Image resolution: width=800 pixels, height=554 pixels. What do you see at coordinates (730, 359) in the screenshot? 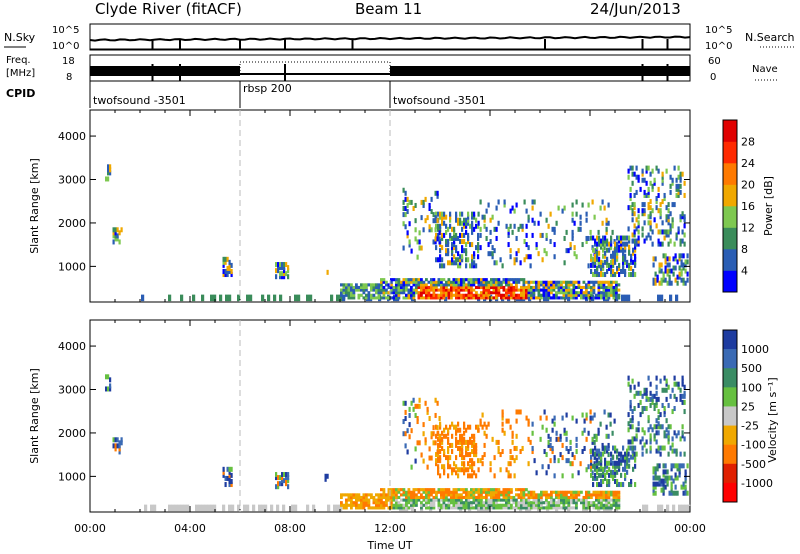
I see `velocity-colorbar-swatch` at bounding box center [730, 359].